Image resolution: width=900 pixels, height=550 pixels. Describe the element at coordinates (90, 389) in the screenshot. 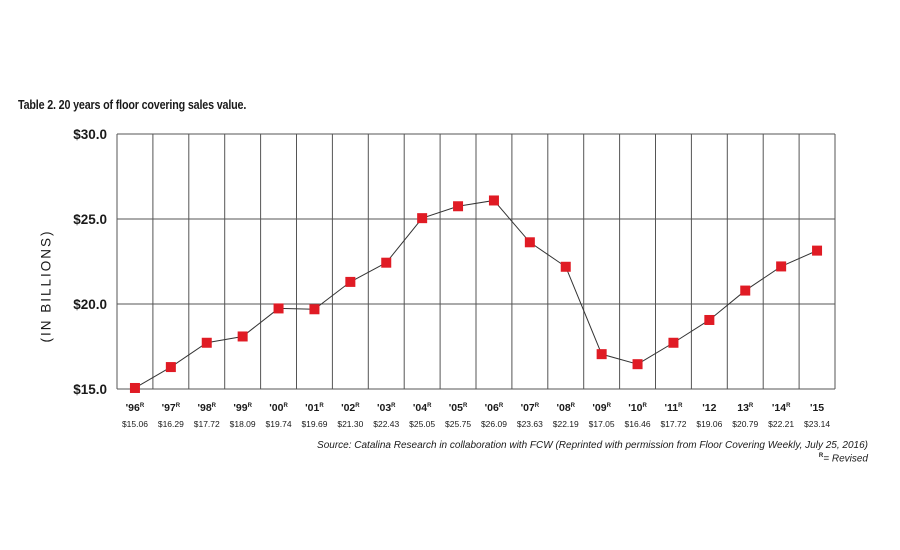

I see `y-tick-label: $15.0` at that location.